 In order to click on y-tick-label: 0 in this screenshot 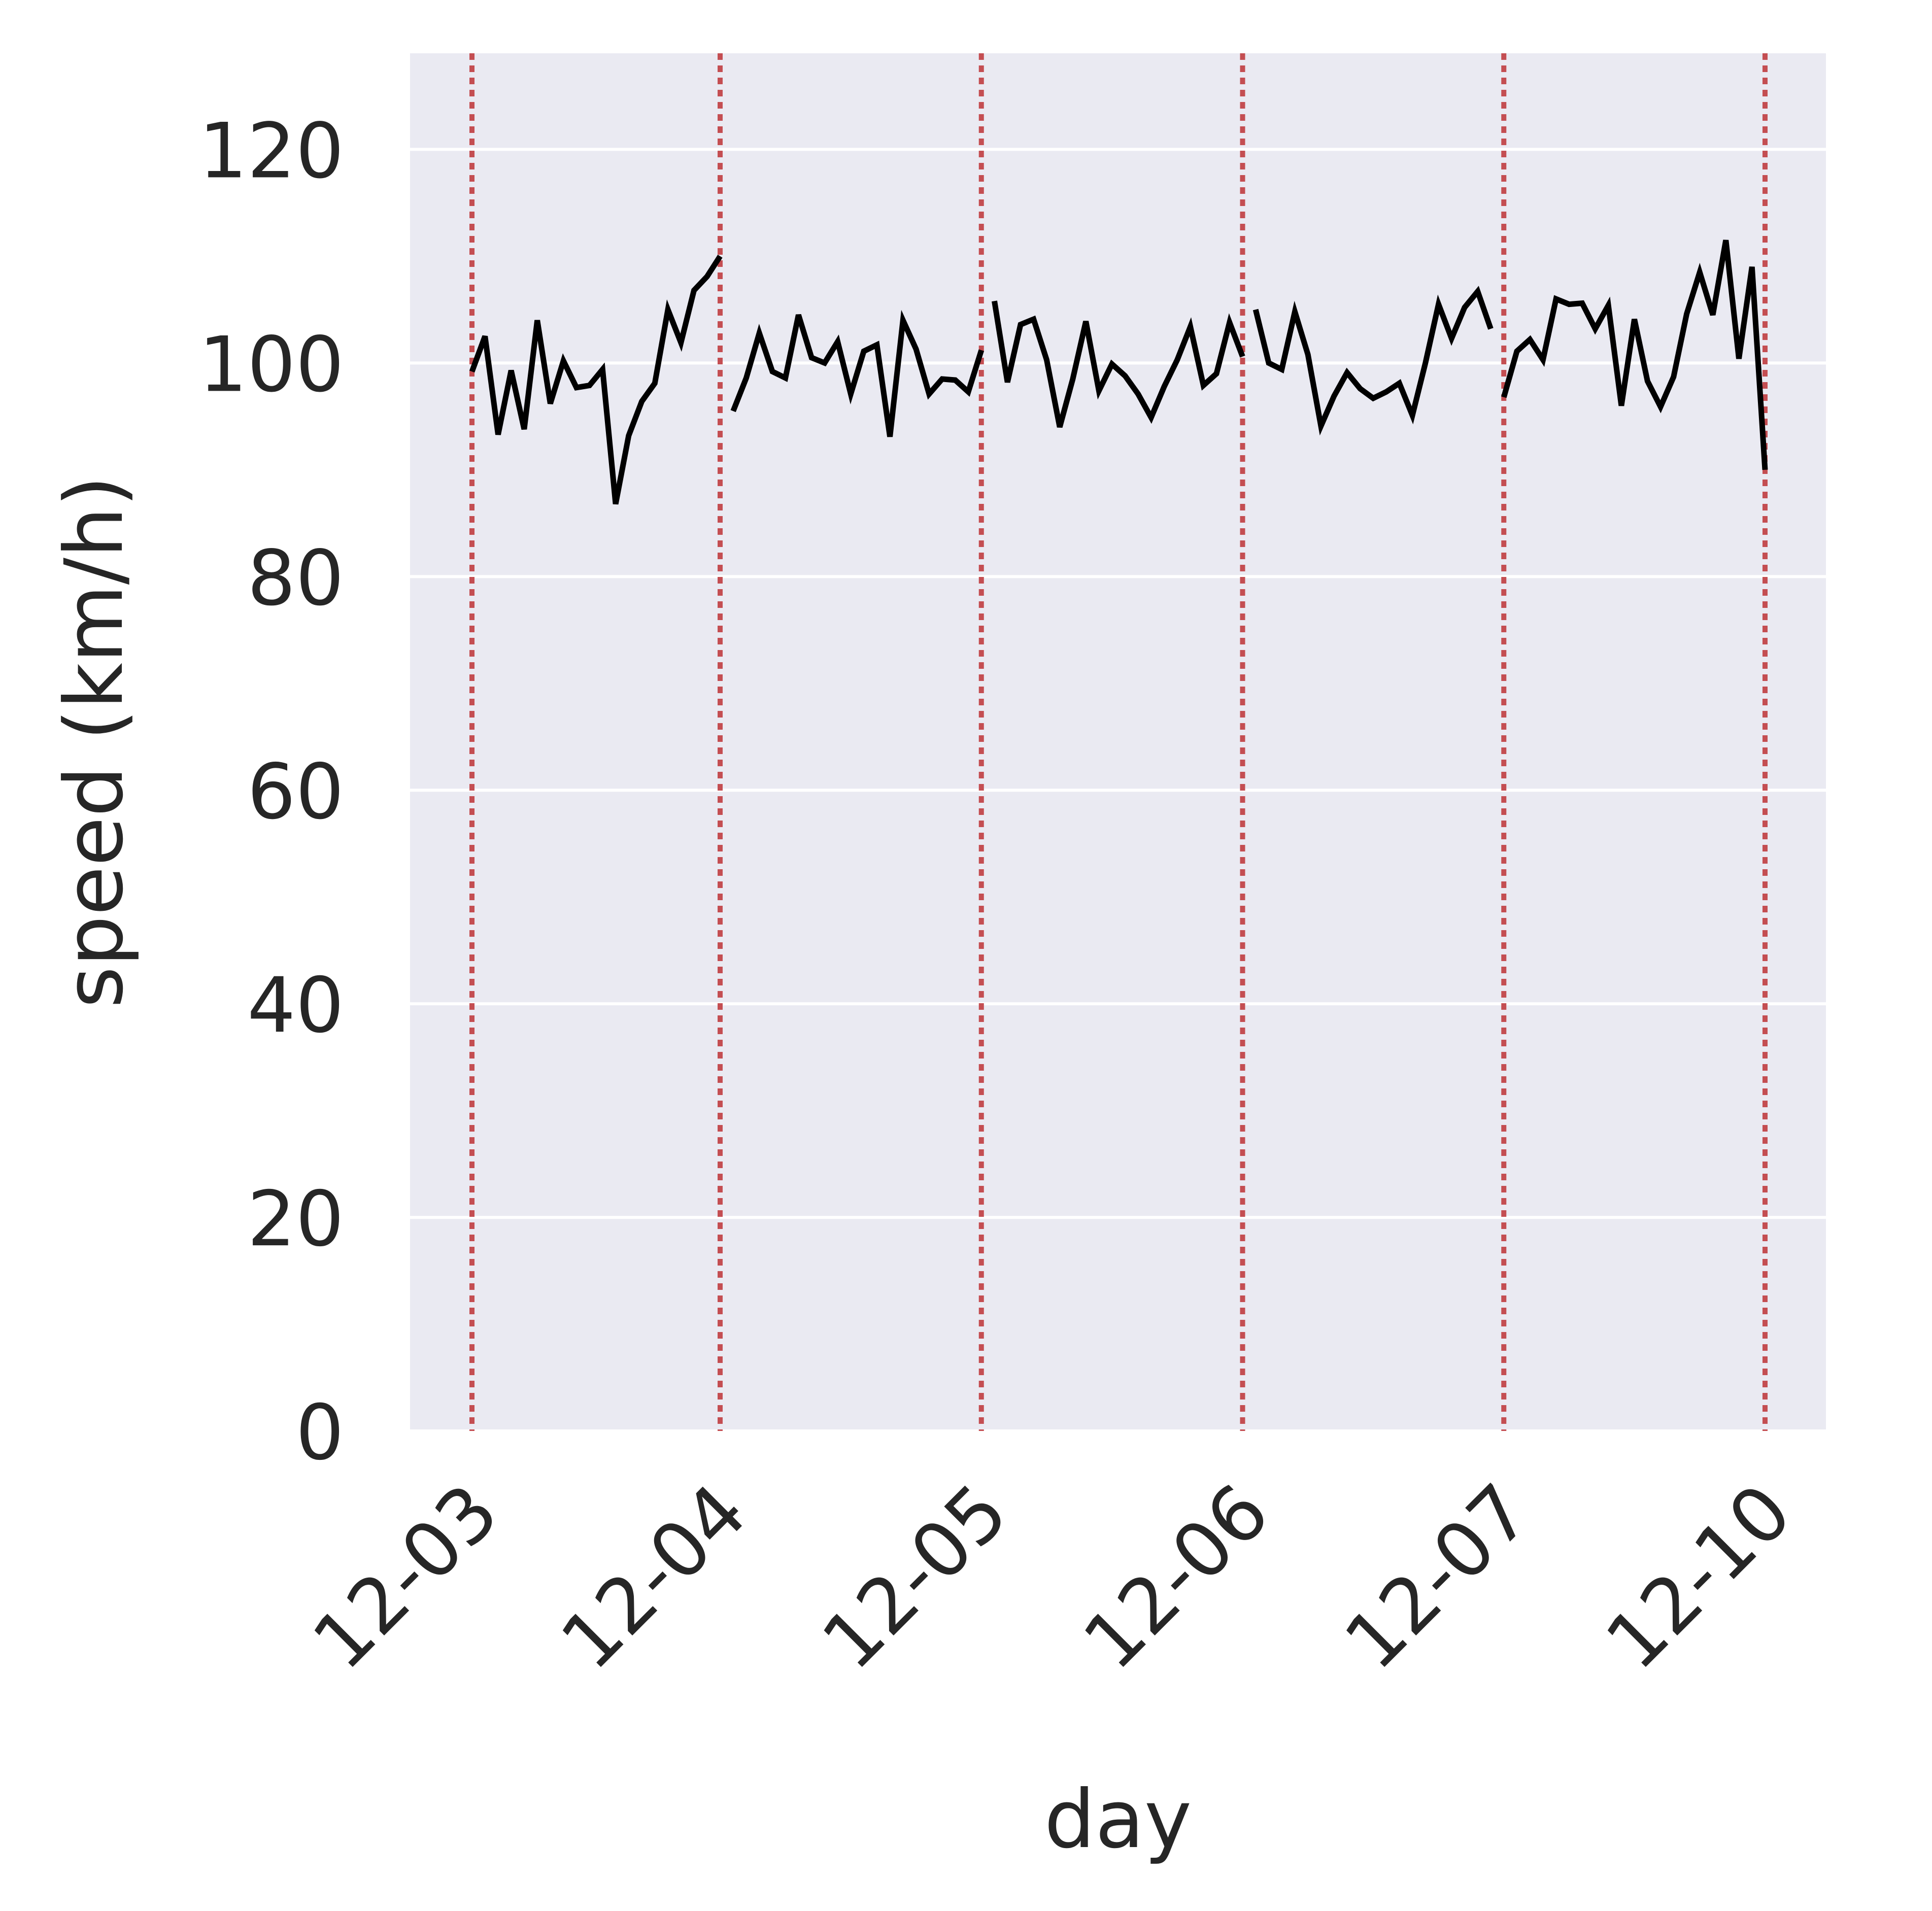, I will do `click(320, 1433)`.